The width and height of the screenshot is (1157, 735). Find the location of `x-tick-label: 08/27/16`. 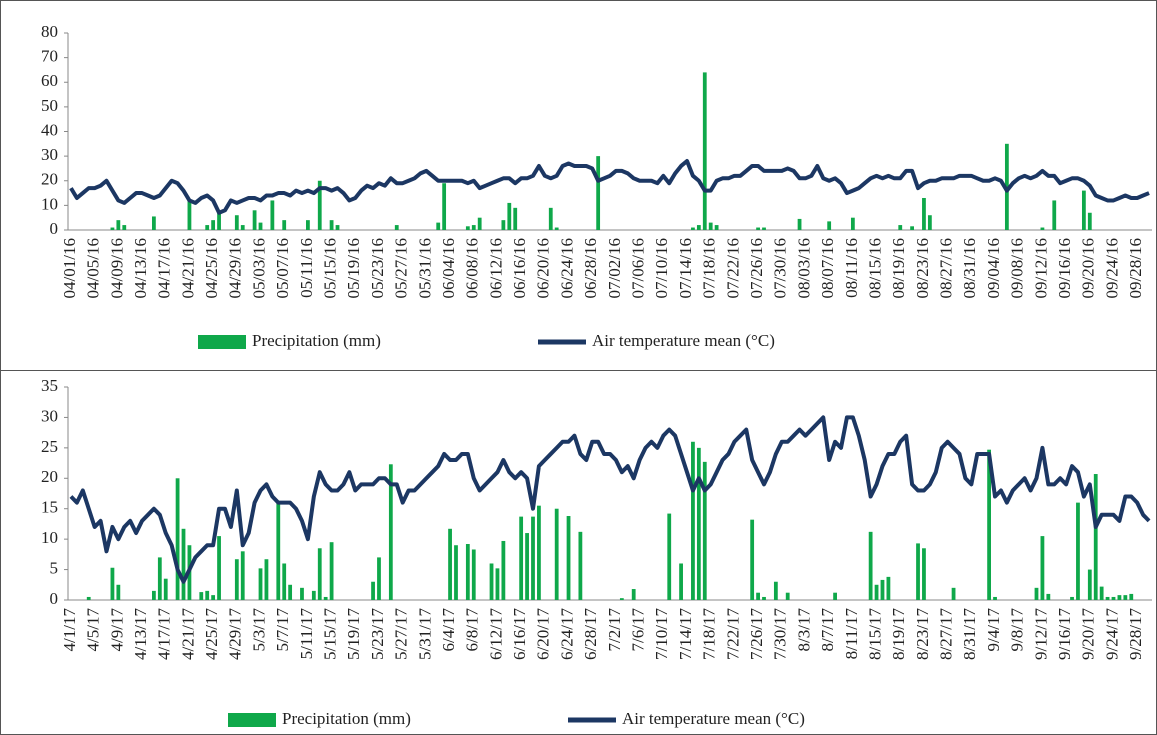

x-tick-label: 08/27/16 is located at coordinates (946, 268).